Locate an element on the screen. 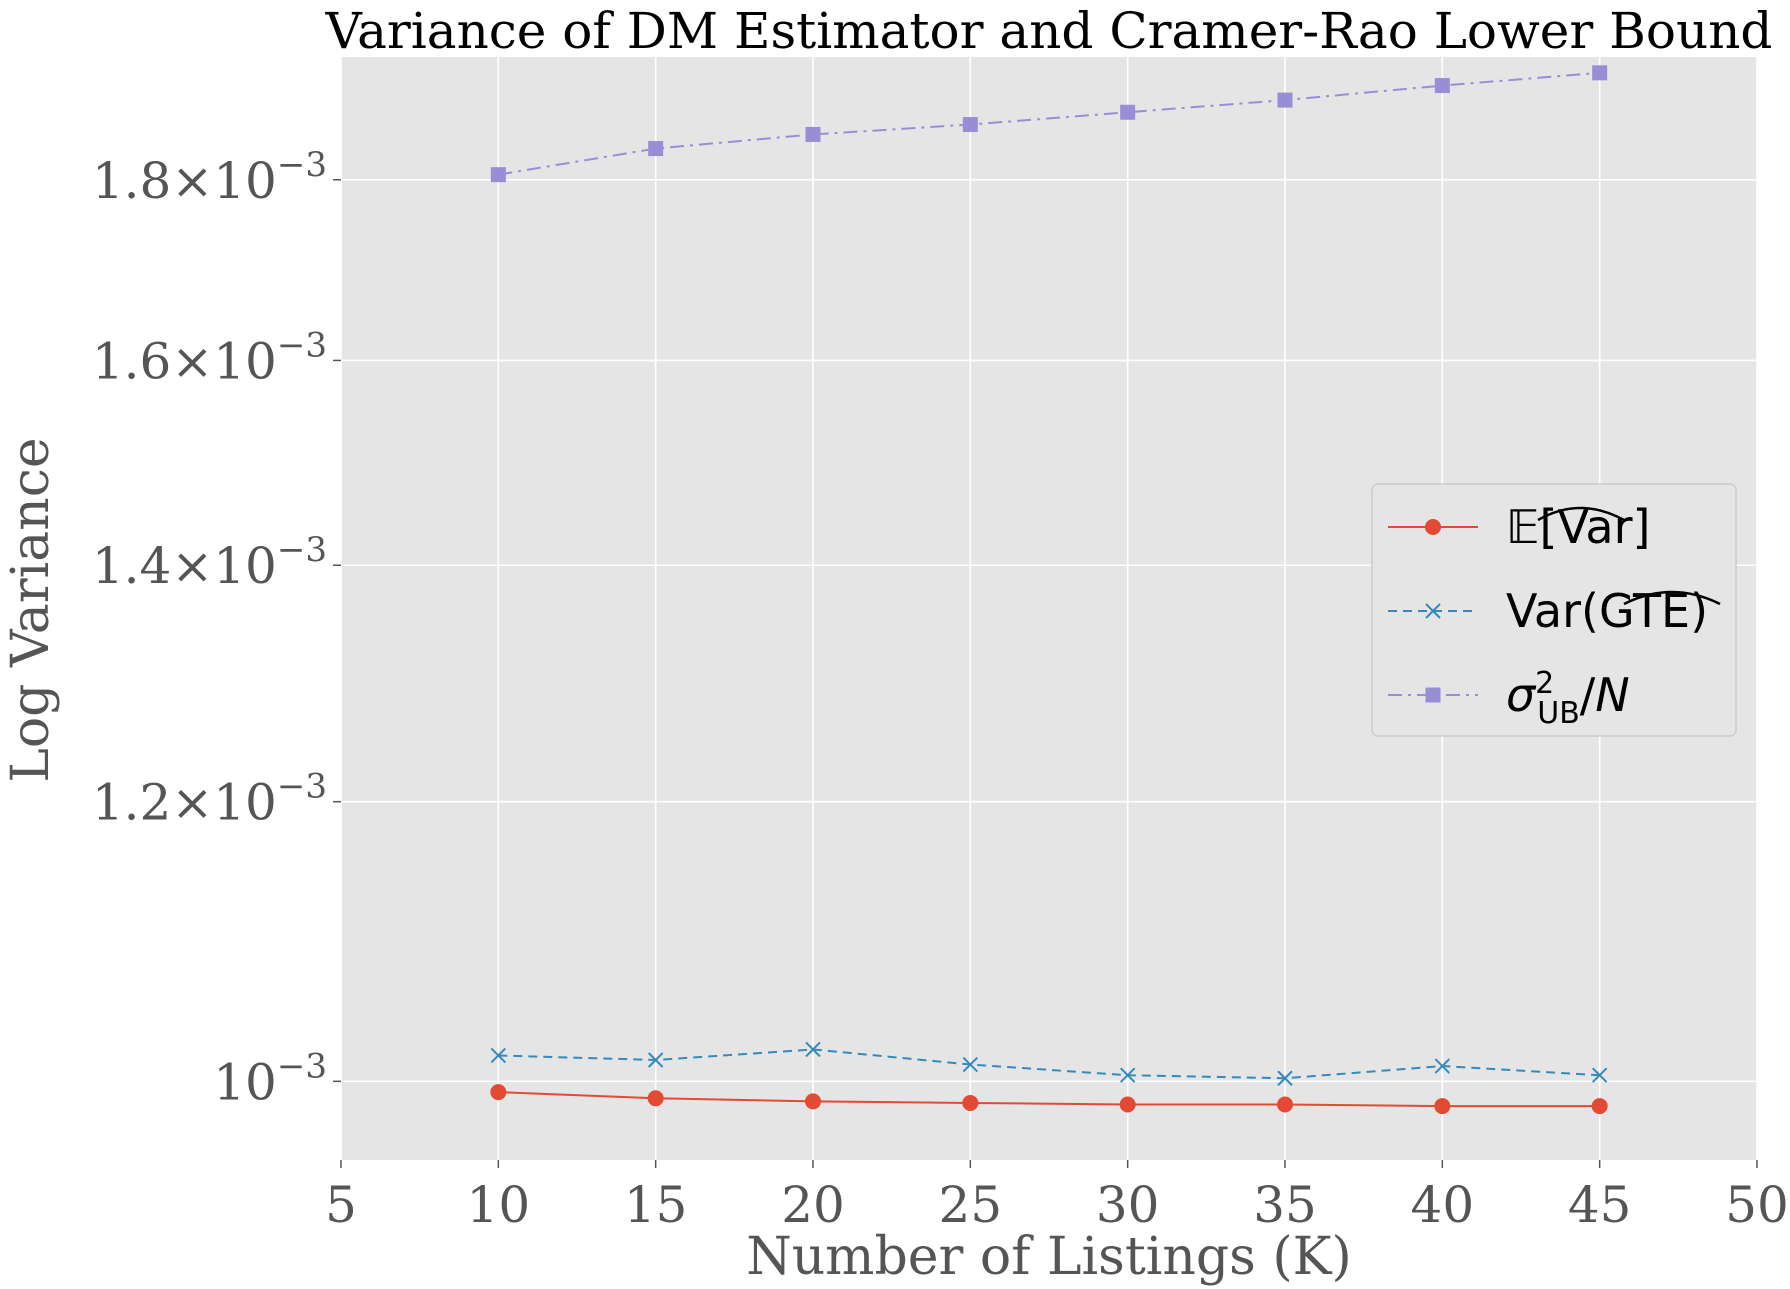  x-tick-label: 40 is located at coordinates (1443, 1205).